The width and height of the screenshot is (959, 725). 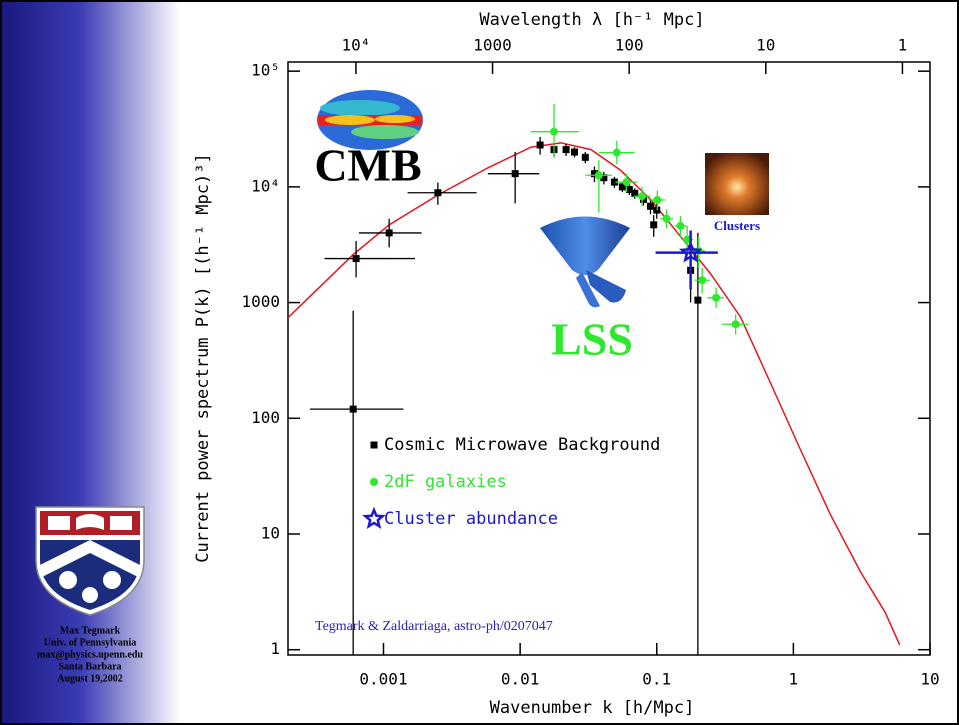 I want to click on x-tick-label: 10, so click(x=929, y=679).